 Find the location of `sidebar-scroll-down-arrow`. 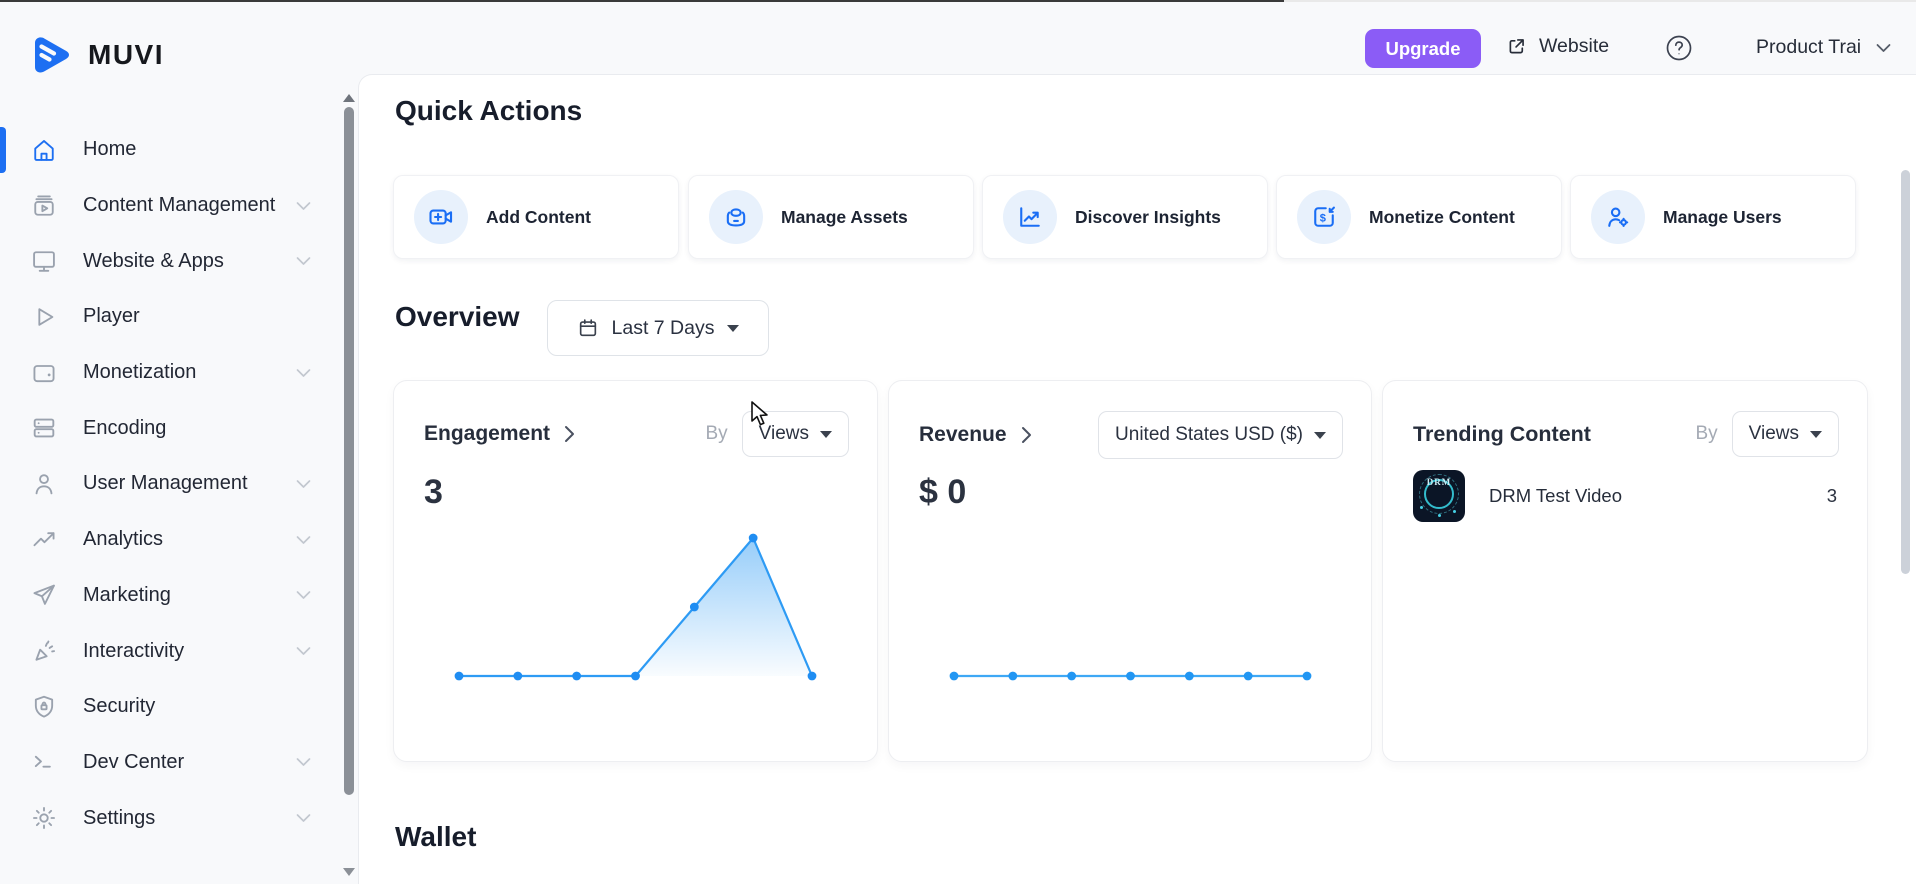

sidebar-scroll-down-arrow is located at coordinates (349, 872).